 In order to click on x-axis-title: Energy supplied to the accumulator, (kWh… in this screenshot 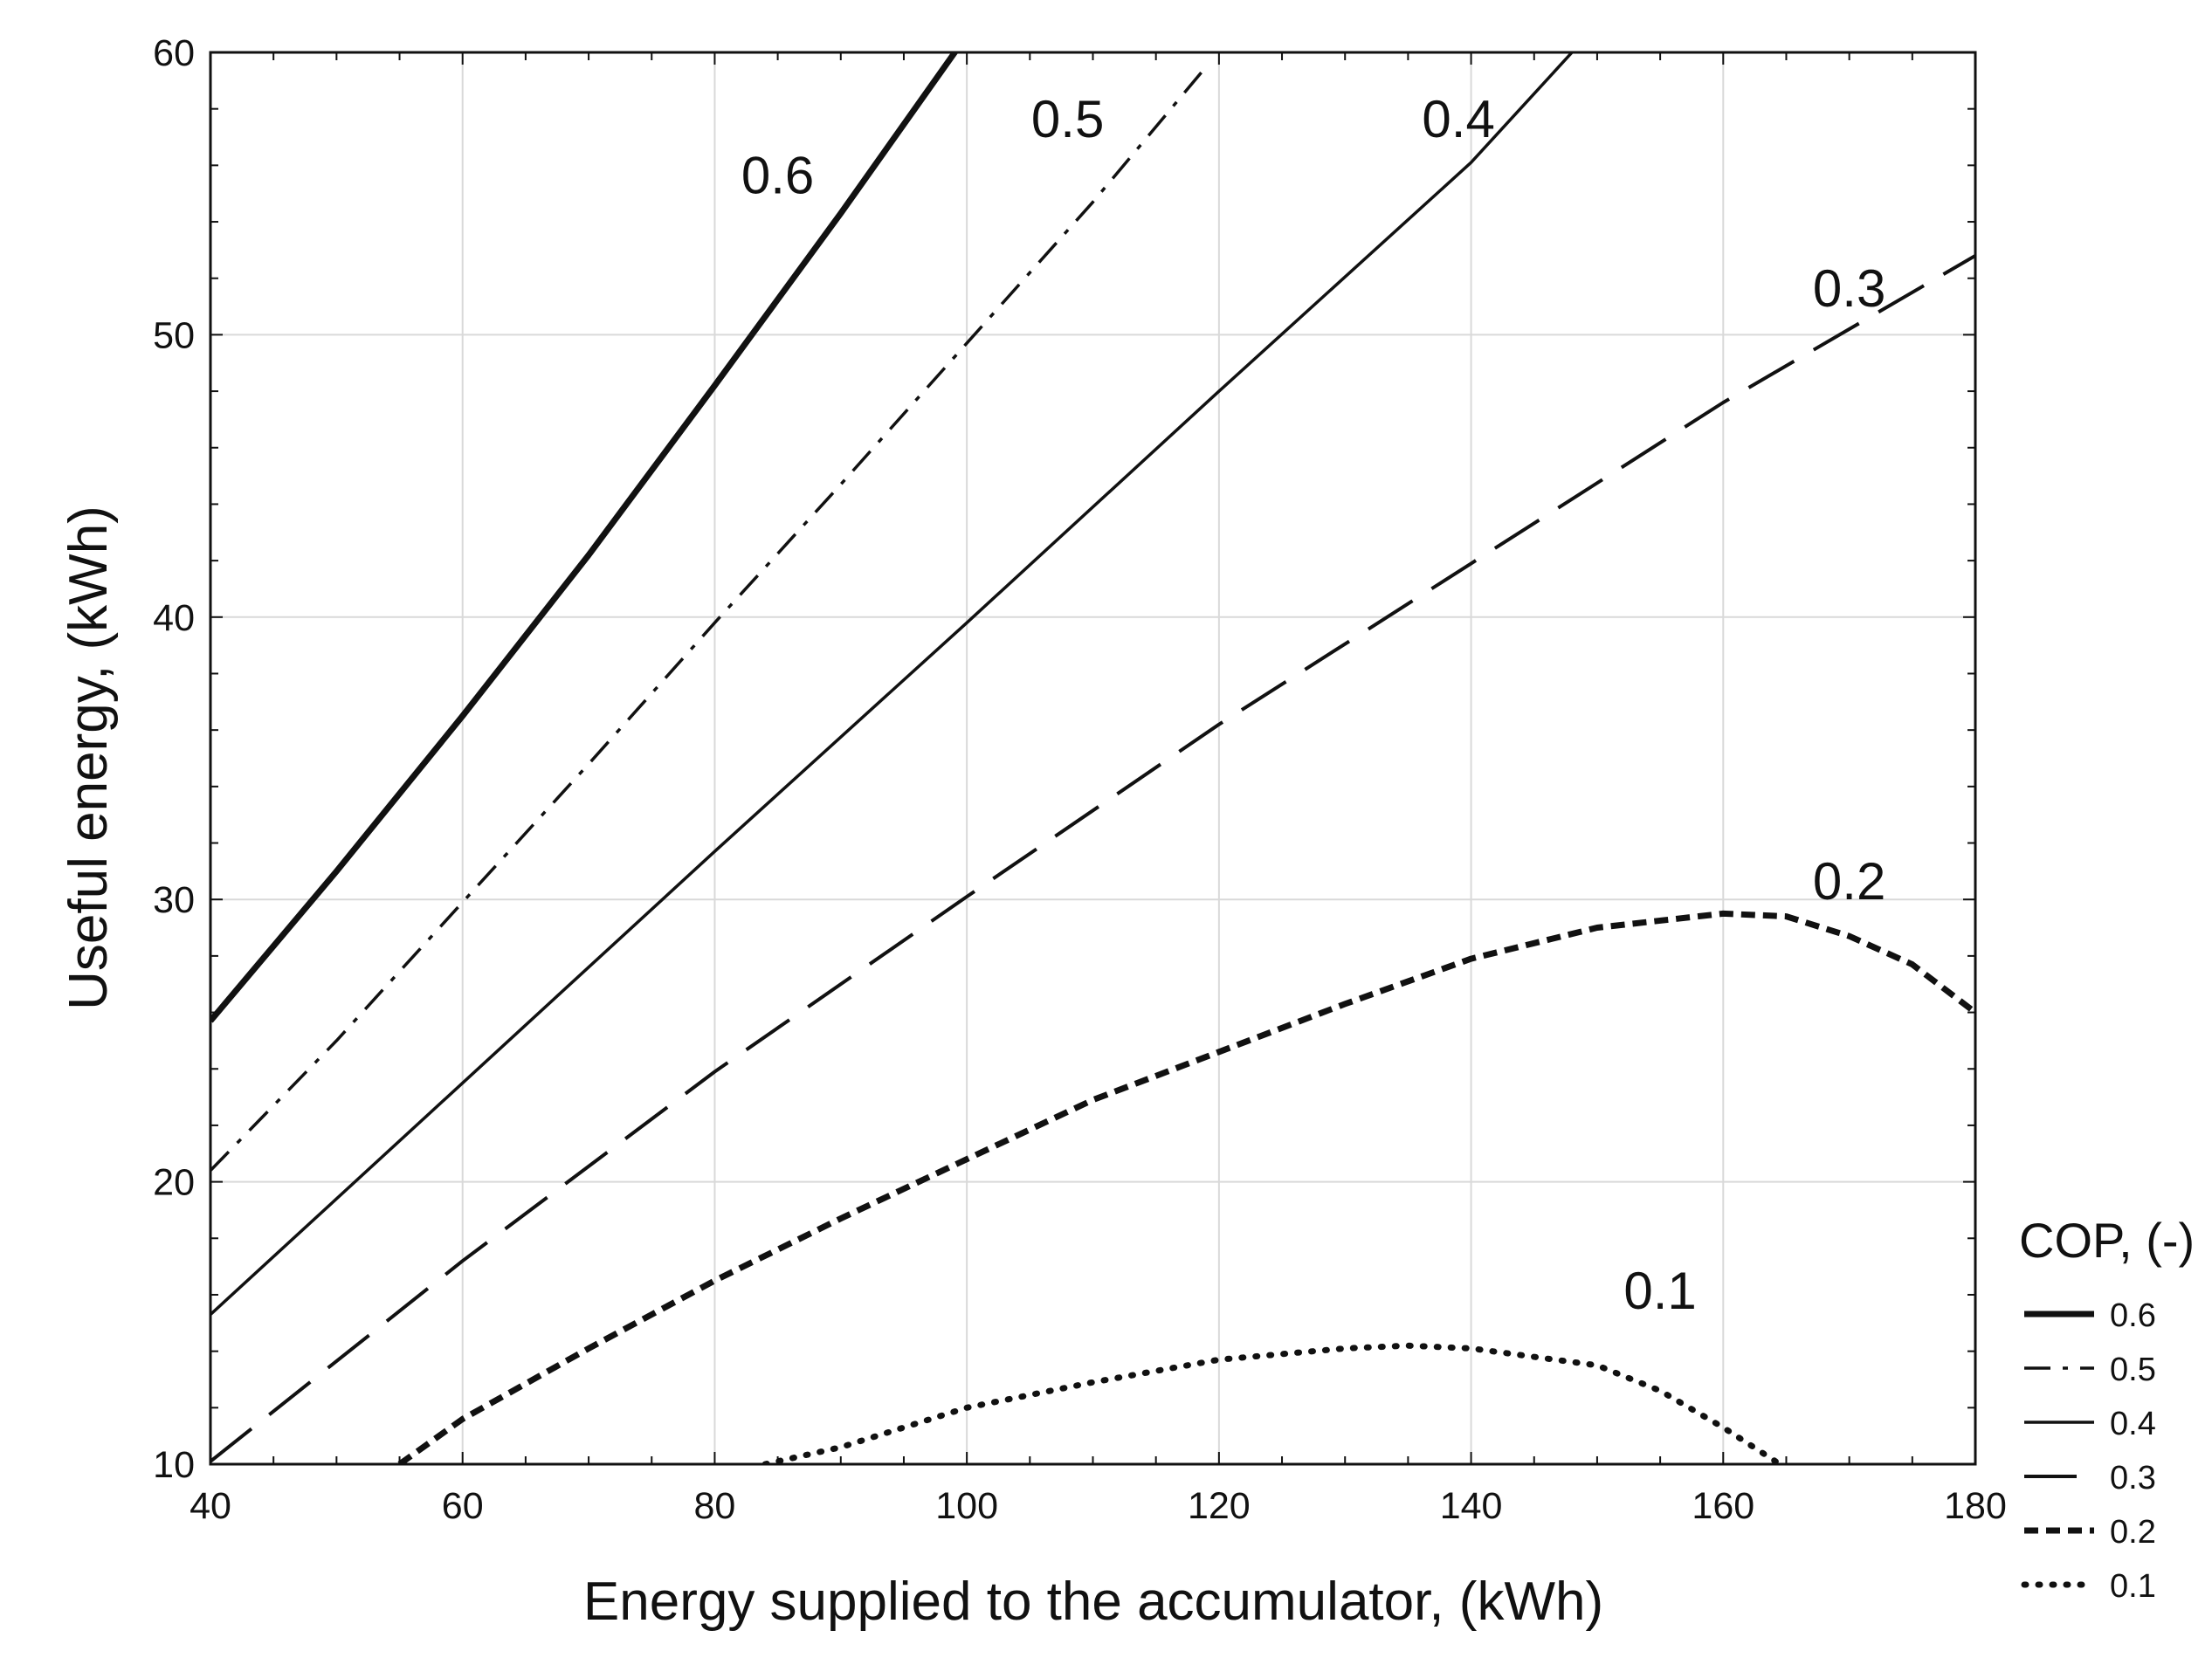, I will do `click(1093, 1602)`.